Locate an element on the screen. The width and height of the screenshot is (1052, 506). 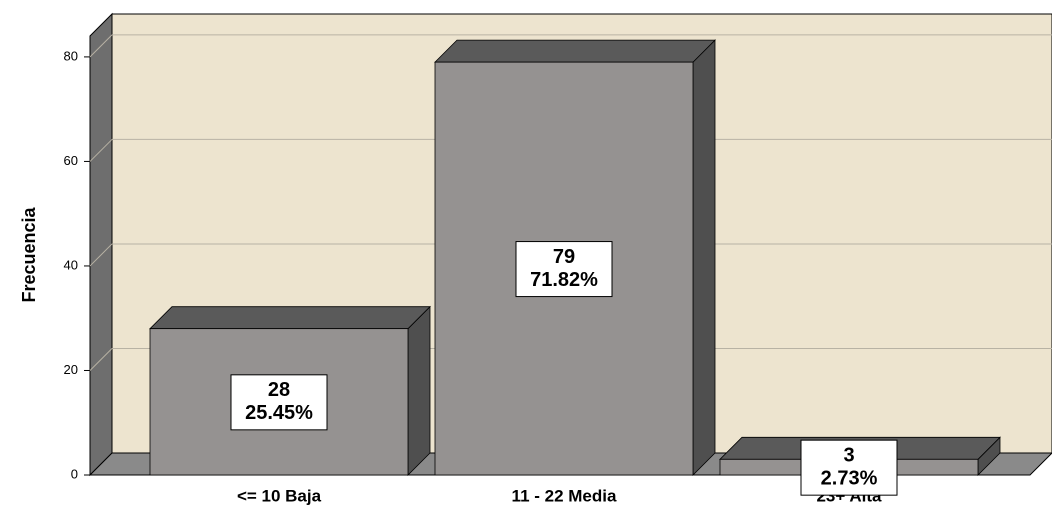
left-wall is located at coordinates (101, 244).